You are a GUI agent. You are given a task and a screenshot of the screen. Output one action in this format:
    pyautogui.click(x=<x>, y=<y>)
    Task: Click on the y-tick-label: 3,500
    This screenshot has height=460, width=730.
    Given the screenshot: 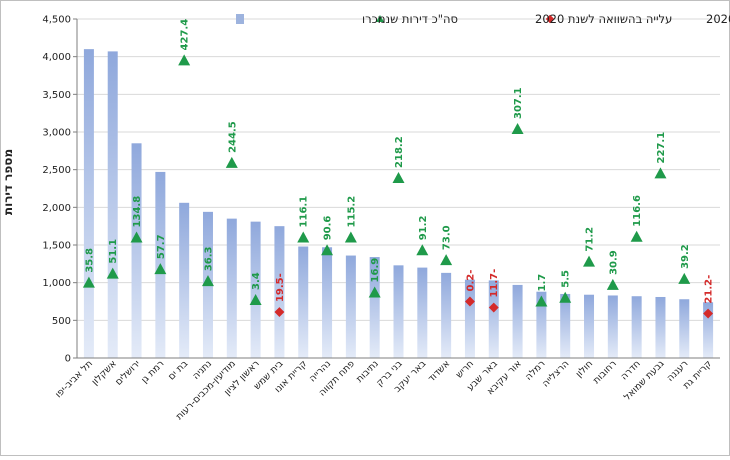 What is the action you would take?
    pyautogui.click(x=56, y=95)
    